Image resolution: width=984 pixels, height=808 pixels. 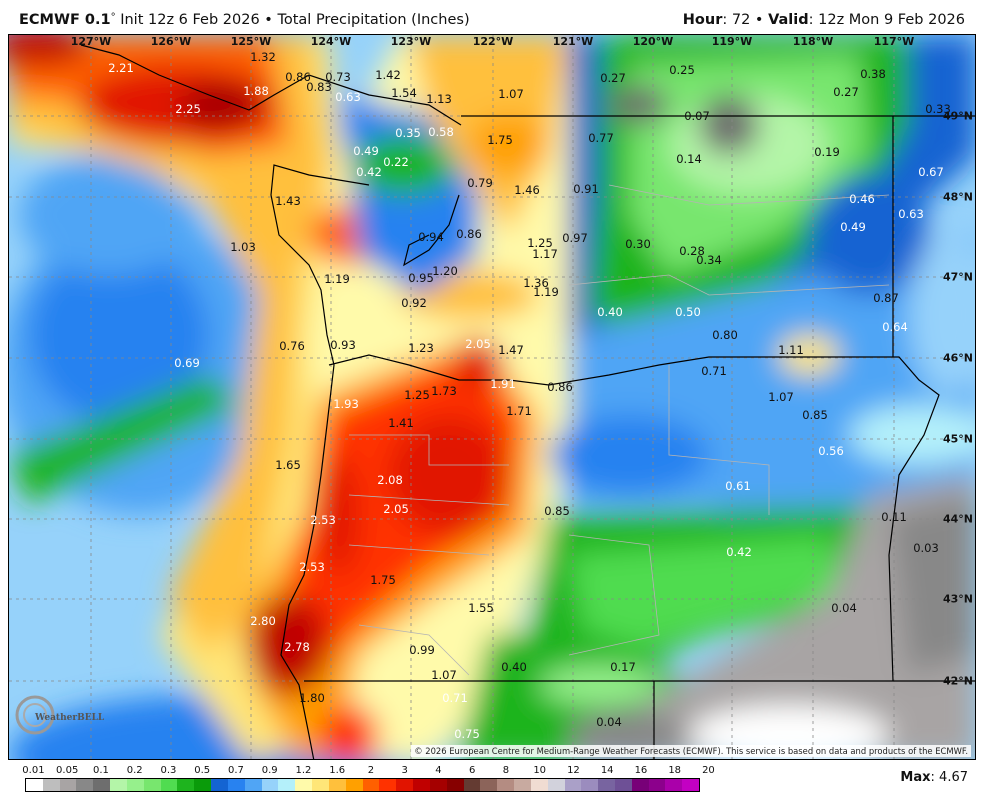 I want to click on logo-swirl-icon, so click(x=35, y=715).